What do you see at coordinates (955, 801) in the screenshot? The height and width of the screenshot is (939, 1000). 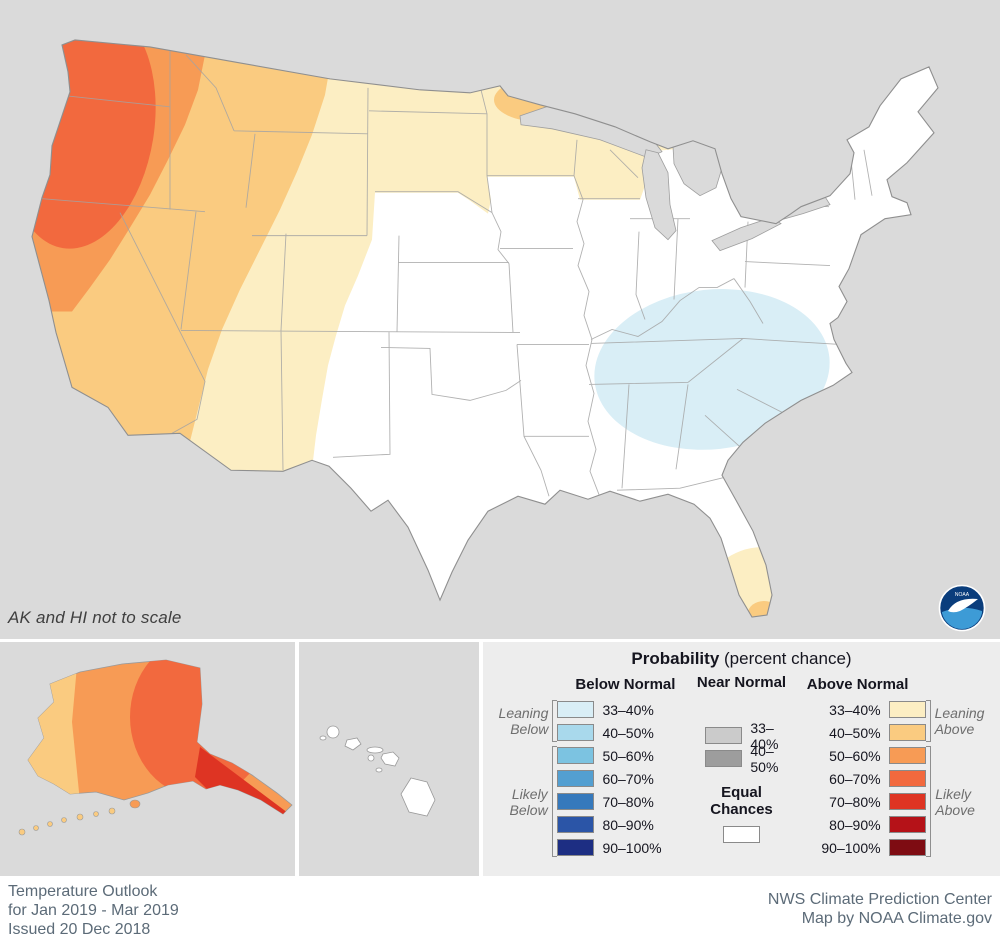 I see `likely-above-label: Likely Above` at bounding box center [955, 801].